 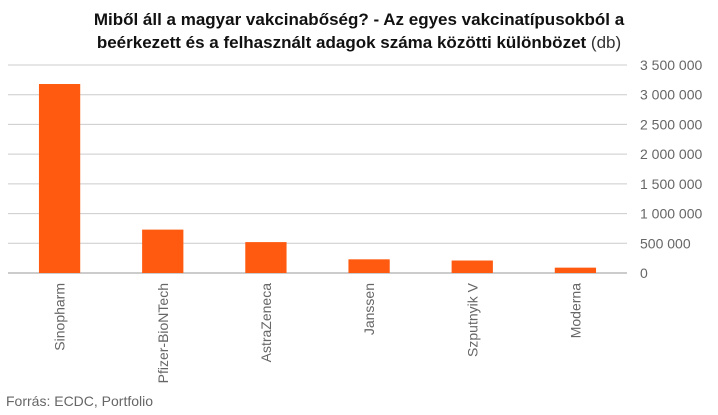 What do you see at coordinates (60, 317) in the screenshot?
I see `x-tick-label: Sinopharm` at bounding box center [60, 317].